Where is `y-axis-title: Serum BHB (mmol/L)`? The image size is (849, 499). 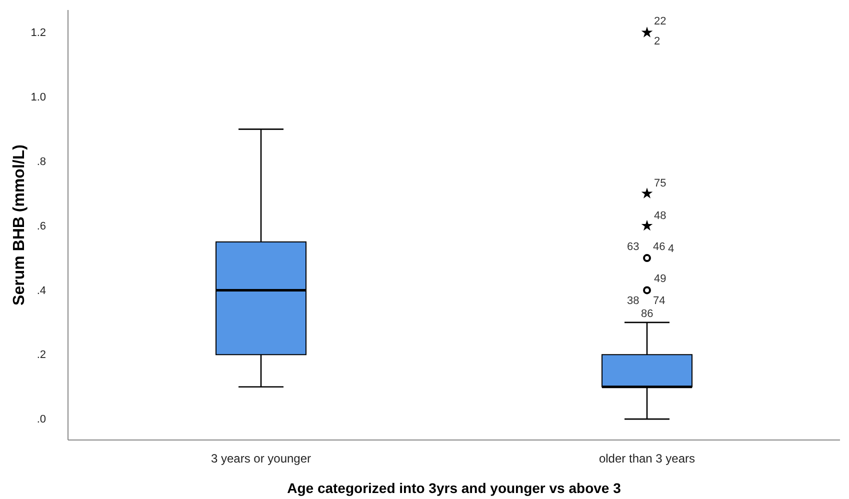
y-axis-title: Serum BHB (mmol/L) is located at coordinates (19, 225).